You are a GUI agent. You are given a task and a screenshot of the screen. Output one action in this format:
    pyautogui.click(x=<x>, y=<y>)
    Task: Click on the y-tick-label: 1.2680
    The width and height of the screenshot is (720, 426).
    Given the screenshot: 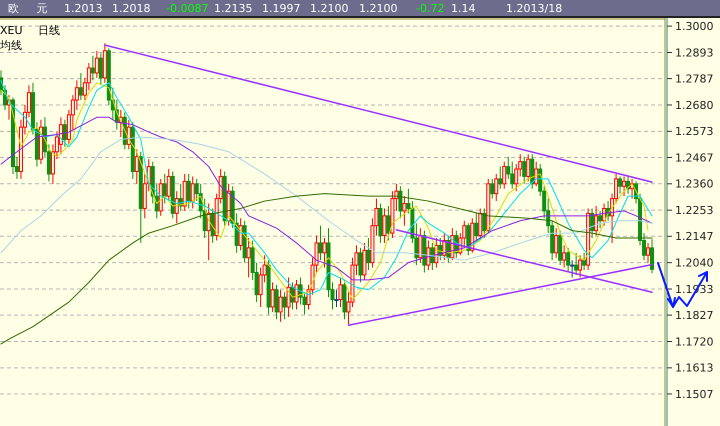 What is the action you would take?
    pyautogui.click(x=694, y=105)
    